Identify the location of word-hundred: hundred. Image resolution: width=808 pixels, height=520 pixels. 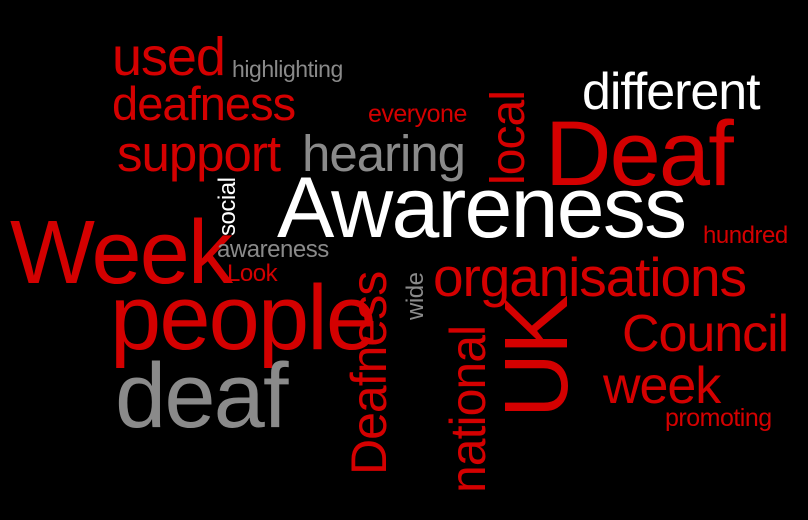
(745, 235).